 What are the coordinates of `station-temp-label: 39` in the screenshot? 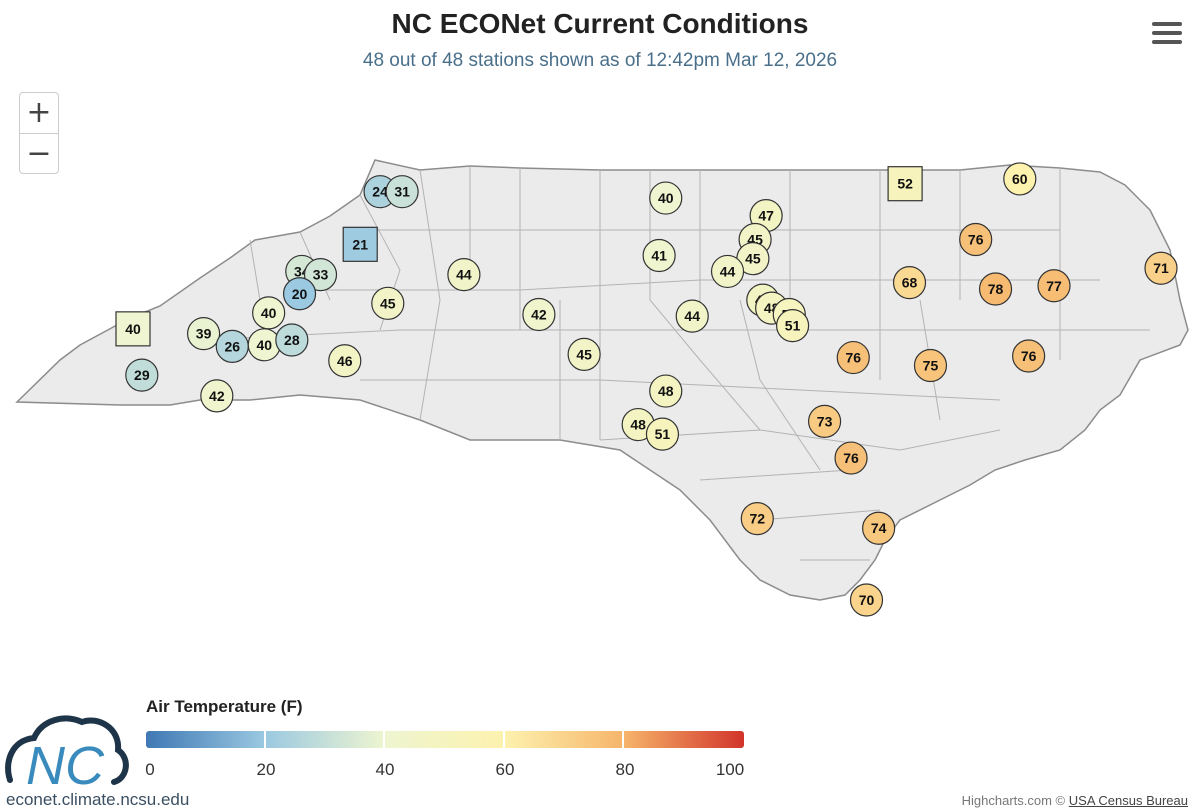 It's located at (204, 334).